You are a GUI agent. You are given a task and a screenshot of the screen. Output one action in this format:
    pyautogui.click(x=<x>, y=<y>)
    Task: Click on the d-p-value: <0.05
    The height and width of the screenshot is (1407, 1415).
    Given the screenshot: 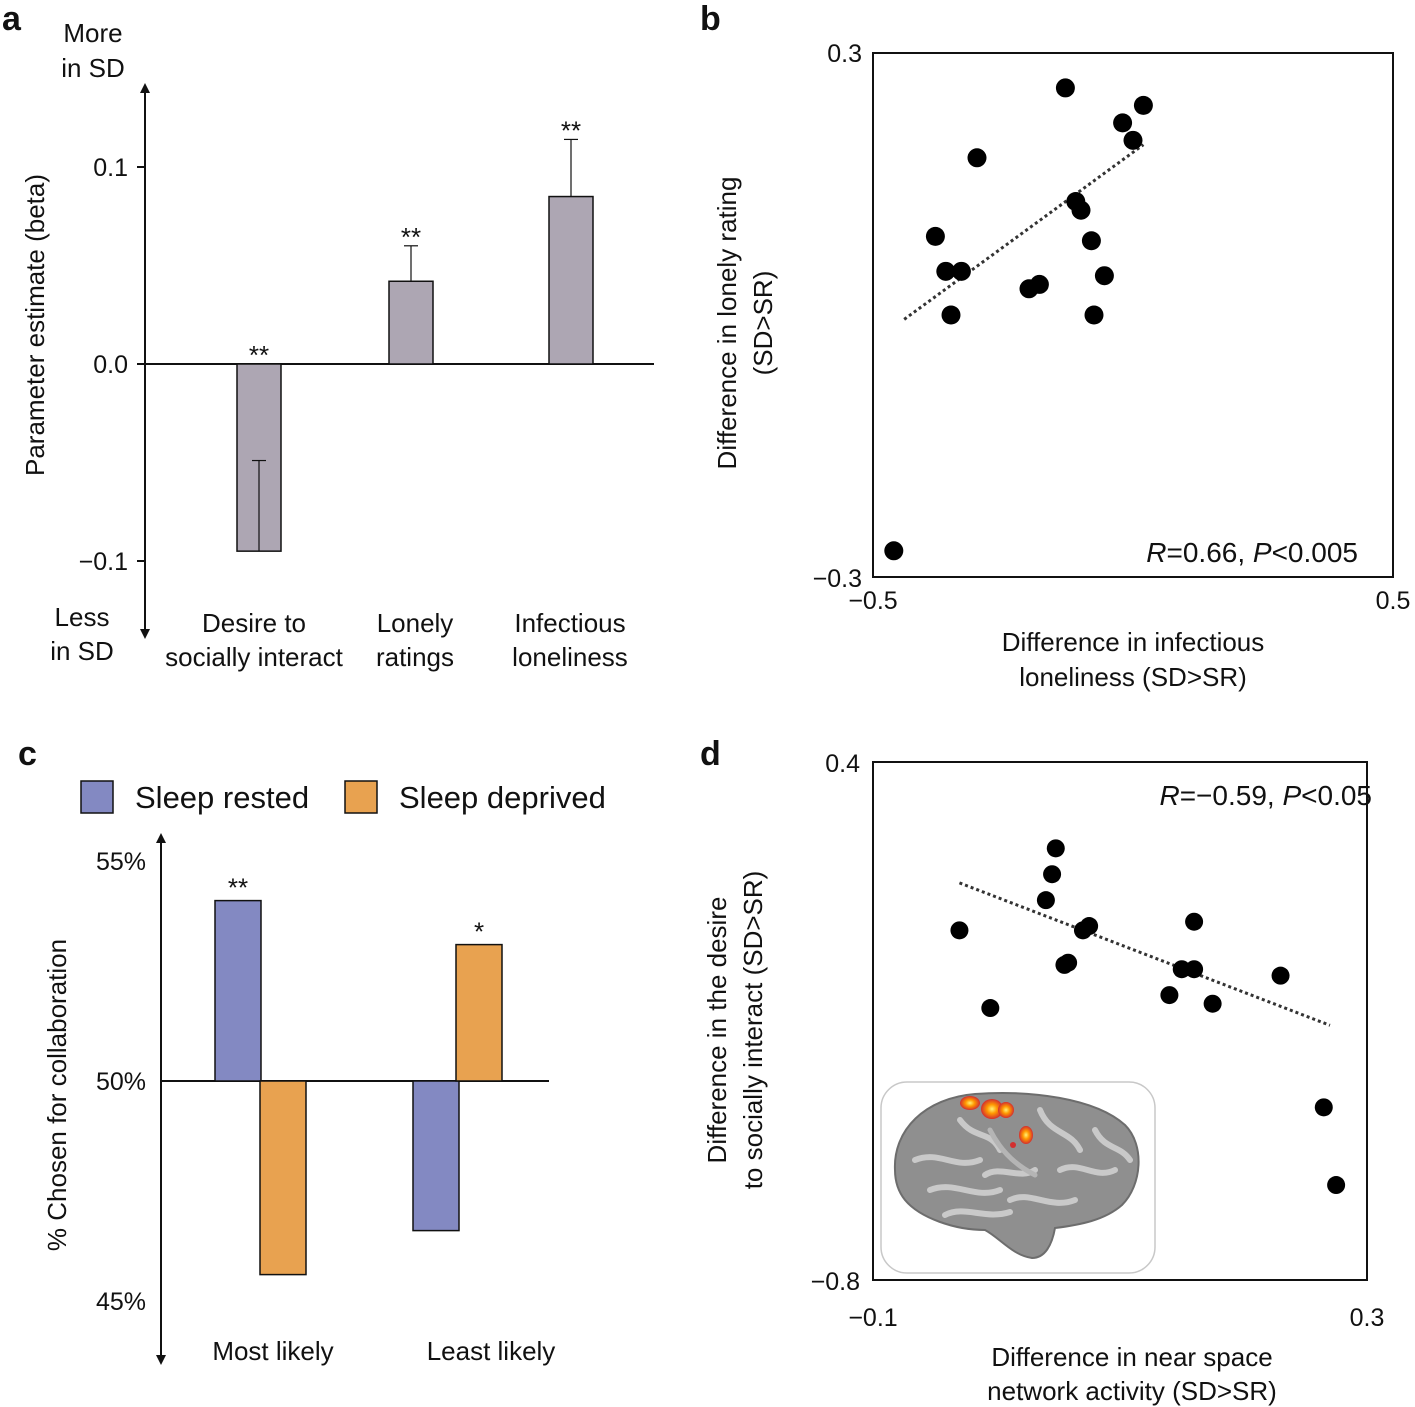 What is the action you would take?
    pyautogui.click(x=1336, y=795)
    